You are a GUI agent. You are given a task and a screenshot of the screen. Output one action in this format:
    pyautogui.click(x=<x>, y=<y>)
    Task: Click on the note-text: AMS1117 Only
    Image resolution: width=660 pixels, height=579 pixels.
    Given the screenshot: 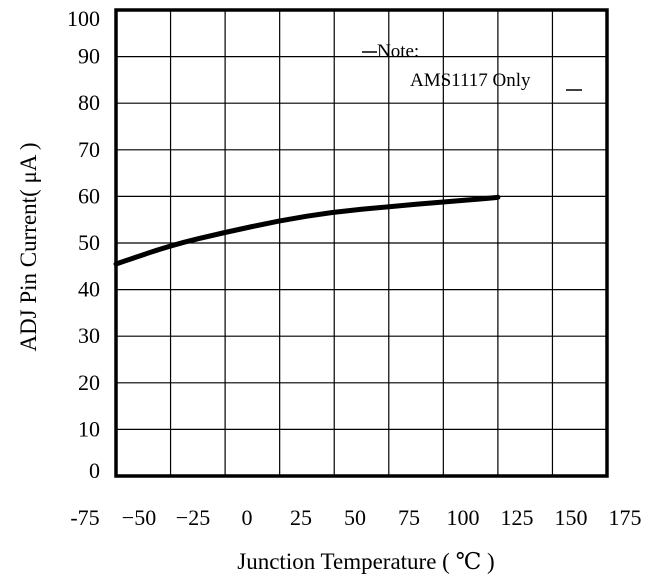 What is the action you would take?
    pyautogui.click(x=470, y=80)
    